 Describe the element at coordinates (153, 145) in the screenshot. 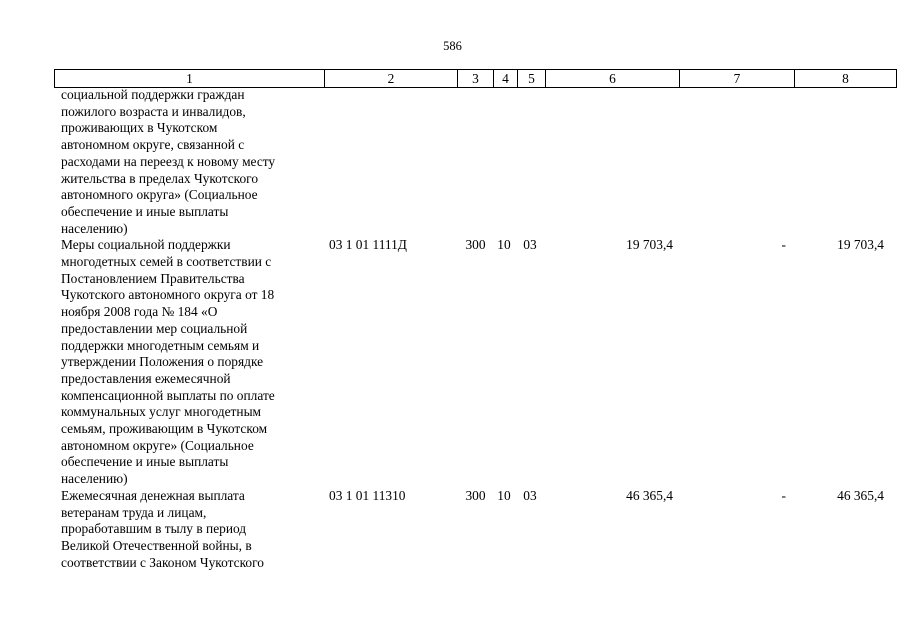

I see `description-line: автономном округе, связанной с` at that location.